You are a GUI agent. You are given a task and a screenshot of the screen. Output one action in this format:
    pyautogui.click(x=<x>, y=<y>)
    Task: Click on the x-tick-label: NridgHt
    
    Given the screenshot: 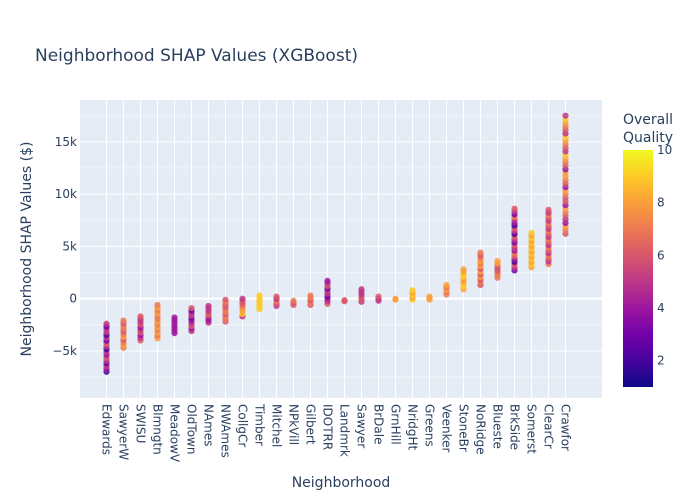 What is the action you would take?
    pyautogui.click(x=413, y=427)
    